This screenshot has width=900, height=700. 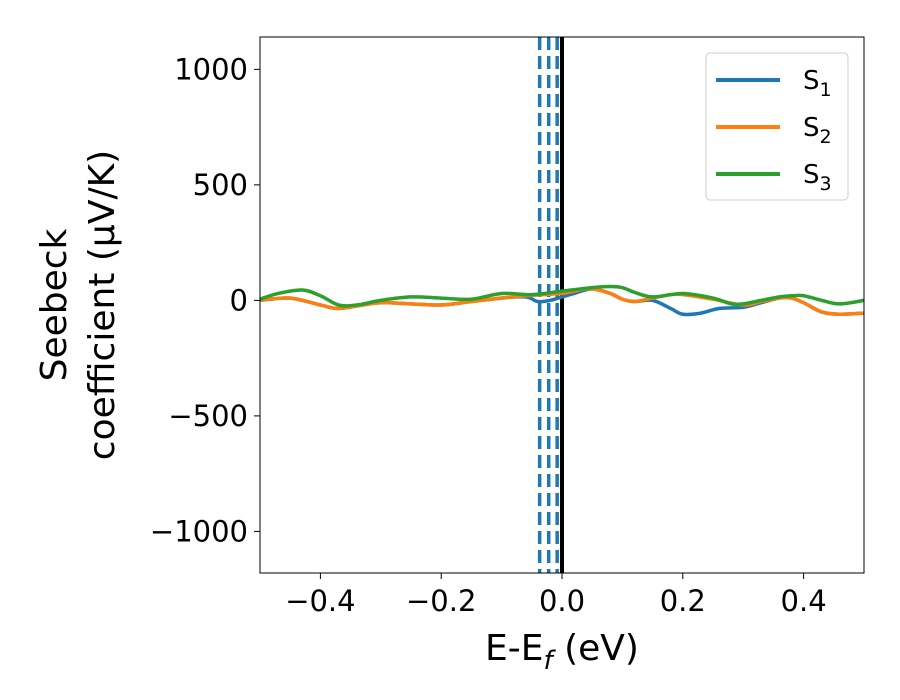 I want to click on x-tick-label: −0.4, so click(x=320, y=601).